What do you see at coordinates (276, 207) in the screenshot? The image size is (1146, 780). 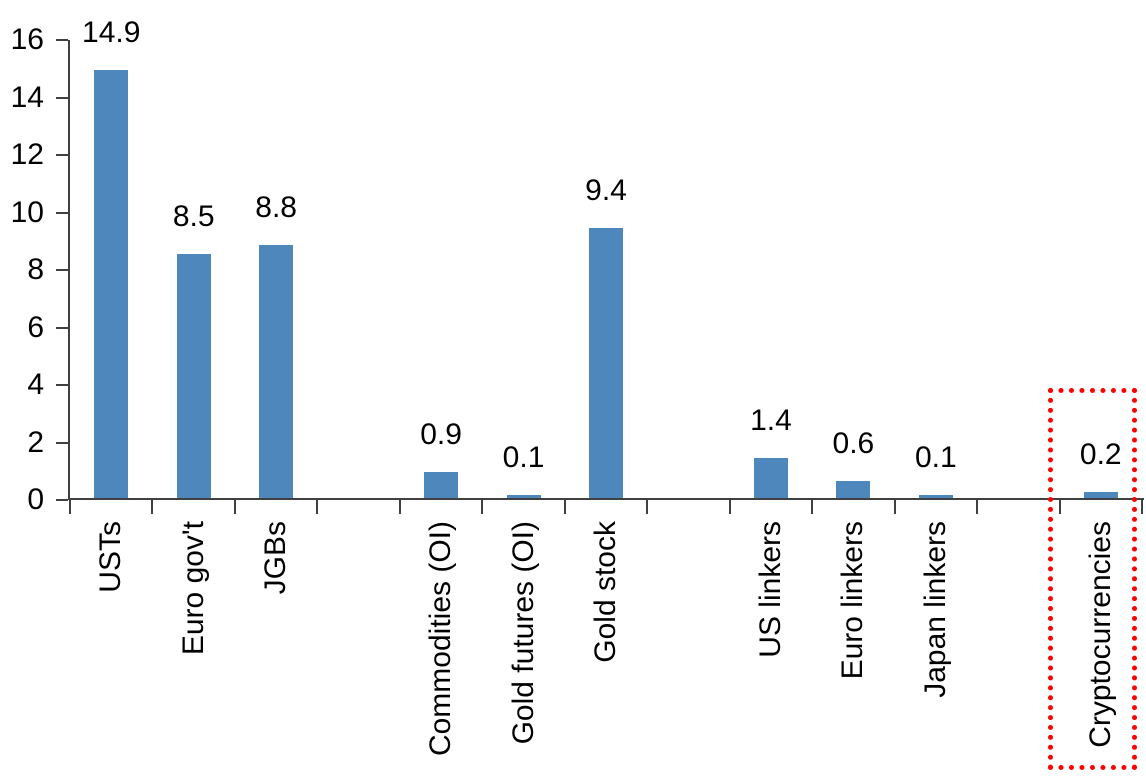 I see `value-label-jgbs: 8.8` at bounding box center [276, 207].